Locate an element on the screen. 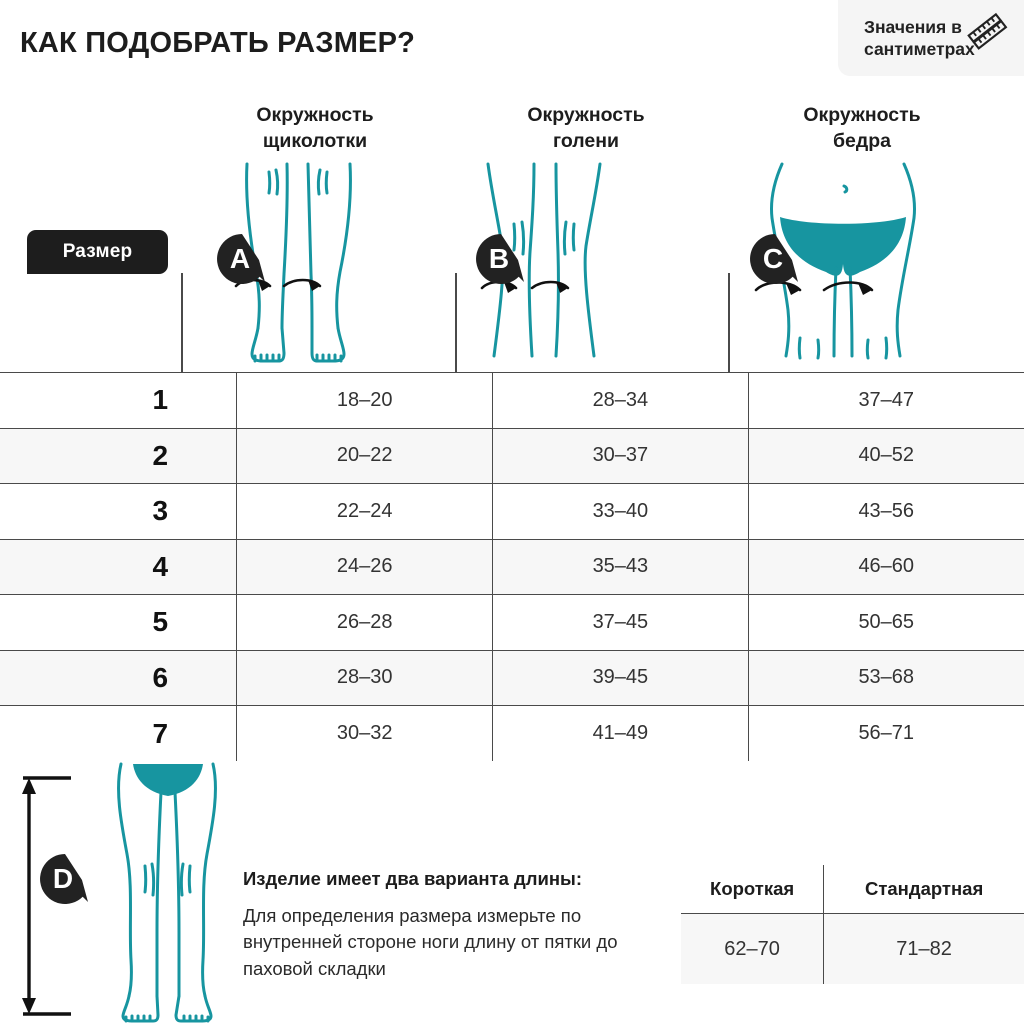 The height and width of the screenshot is (1029, 1024). length-table: Короткая Стандартная 62–70 71–82 is located at coordinates (852, 924).